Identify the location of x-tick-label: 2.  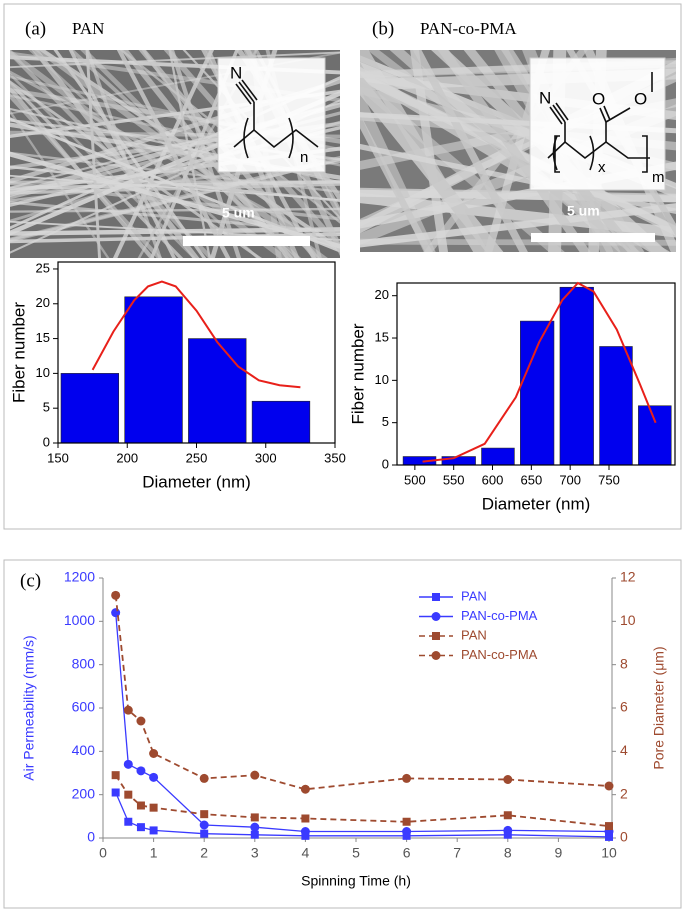
(204, 853).